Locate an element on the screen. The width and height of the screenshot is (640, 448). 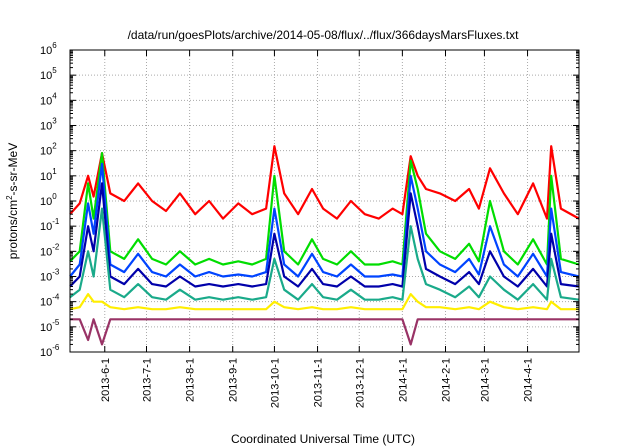
y-tick-label-exp: 6 is located at coordinates (54, 45).